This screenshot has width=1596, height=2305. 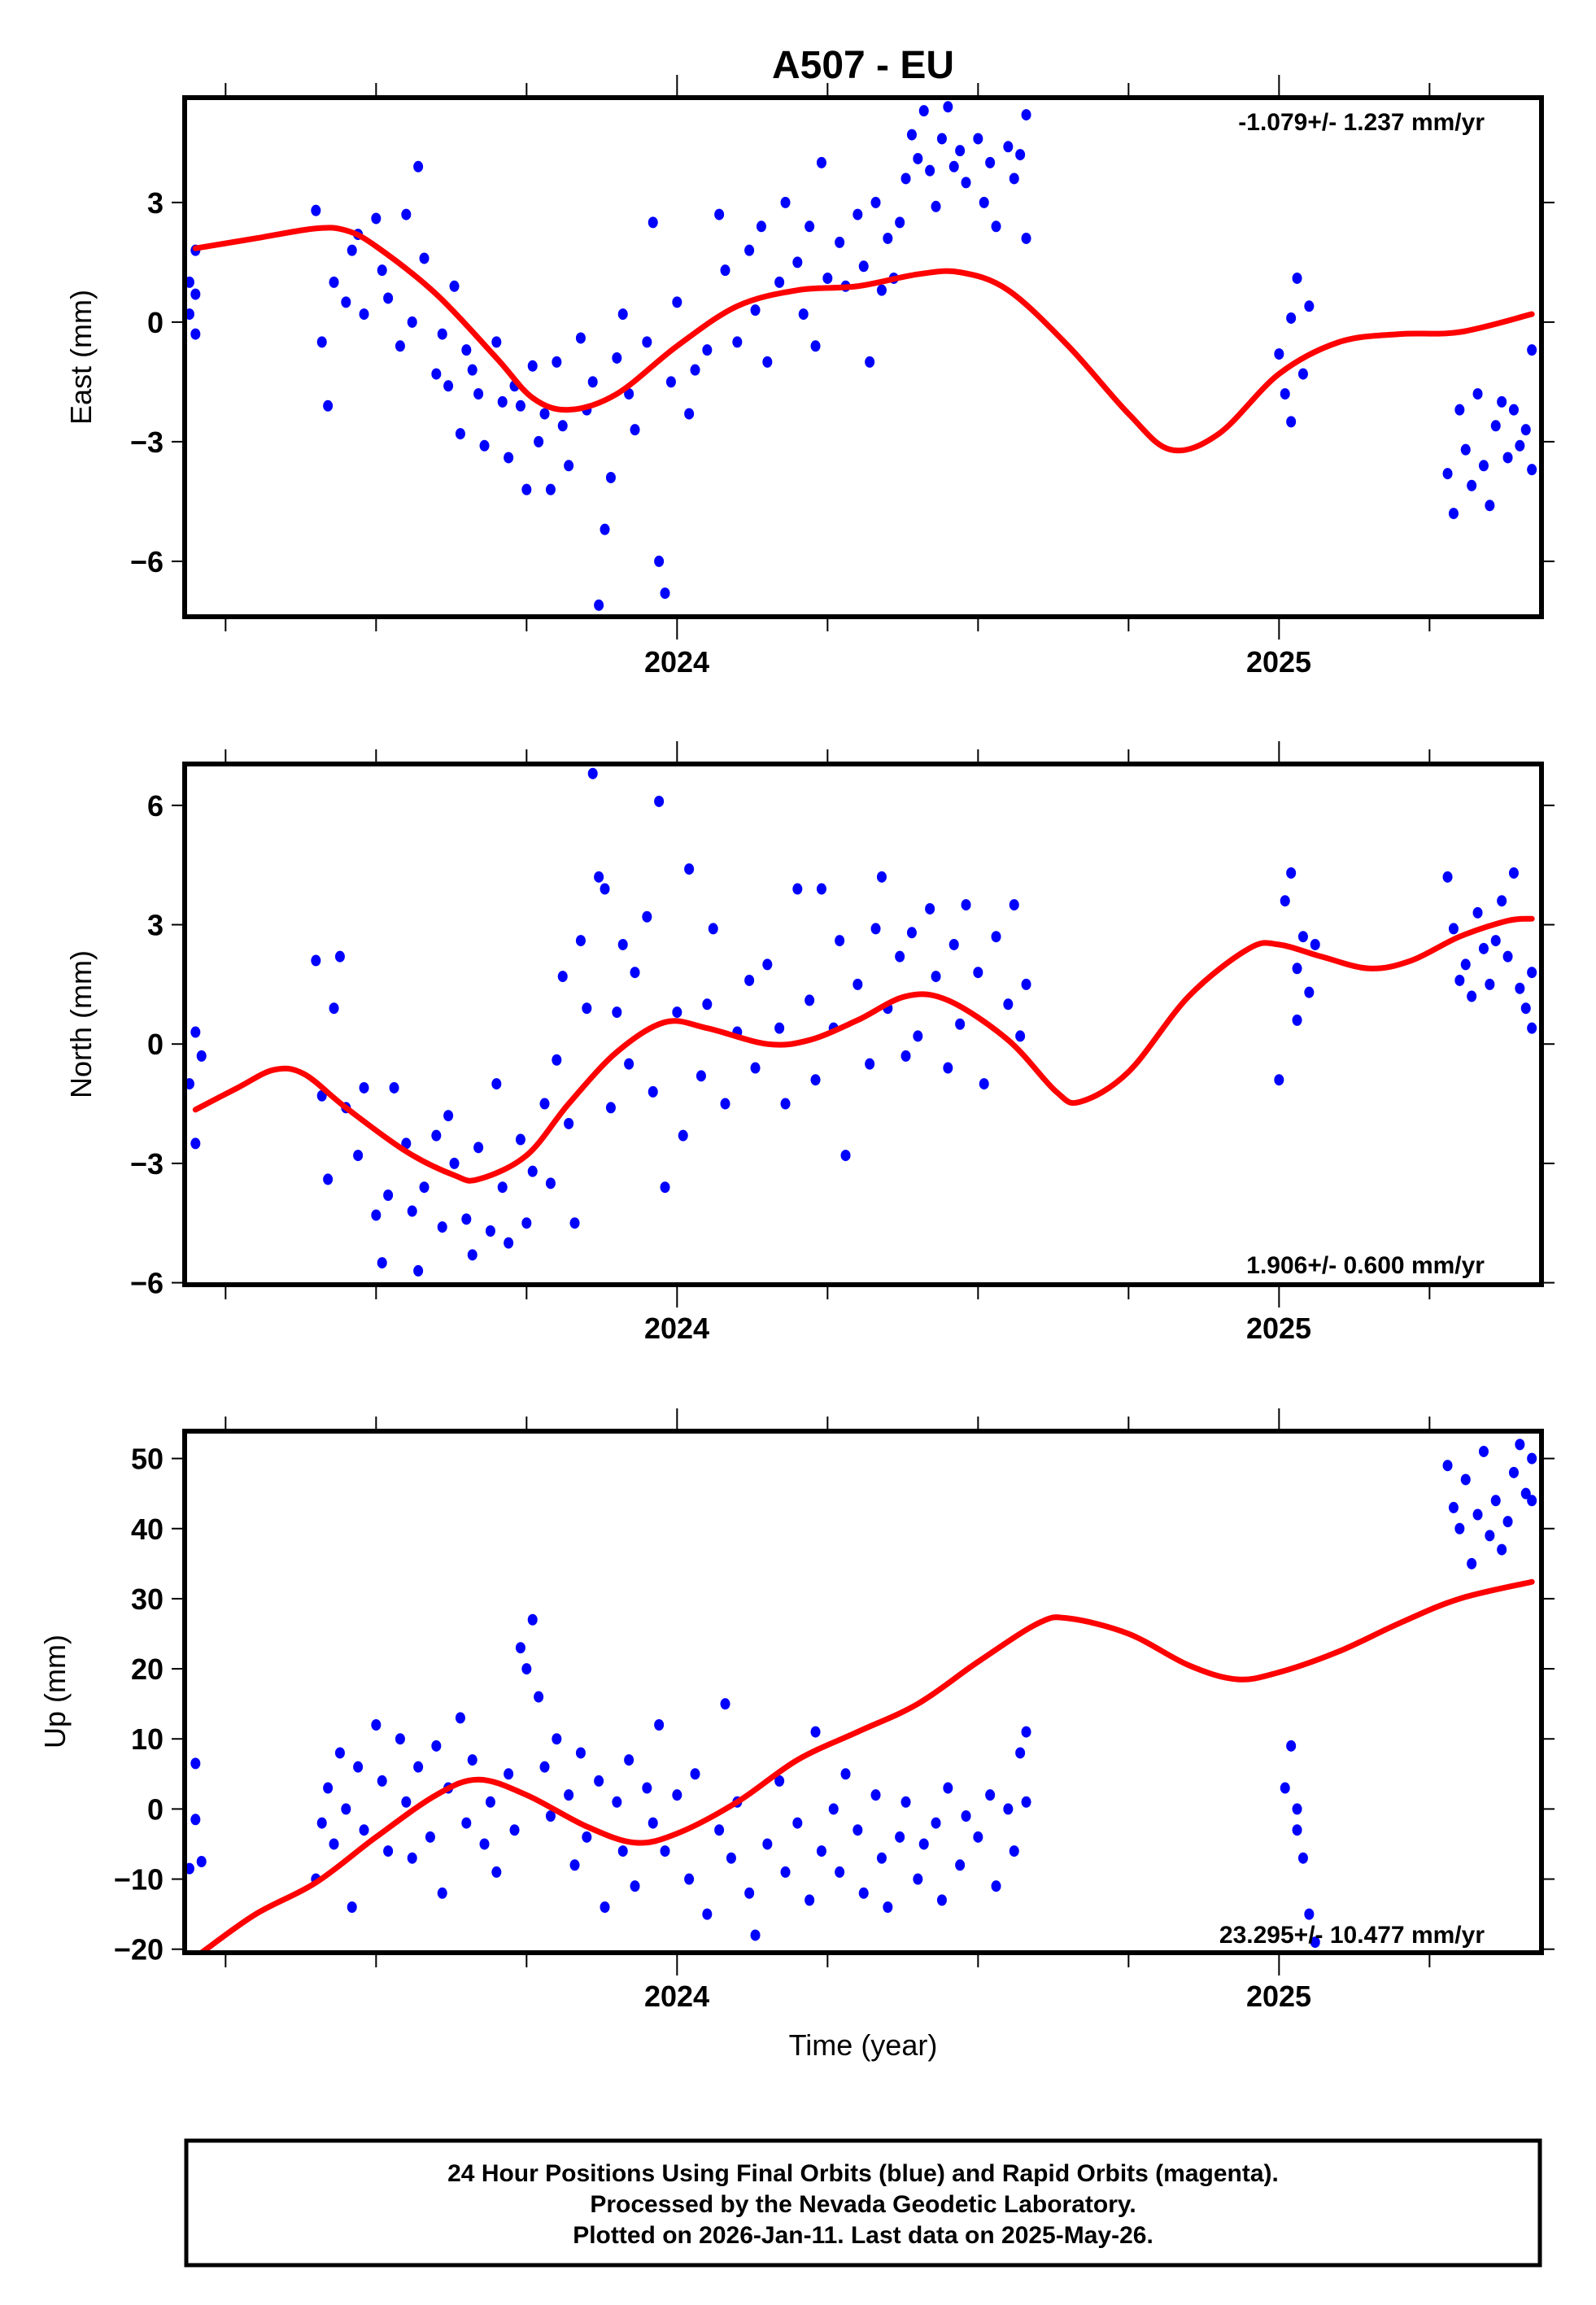 What do you see at coordinates (1361, 123) in the screenshot?
I see `east-rate-text: -1.079+/- 1.237 mm/yr` at bounding box center [1361, 123].